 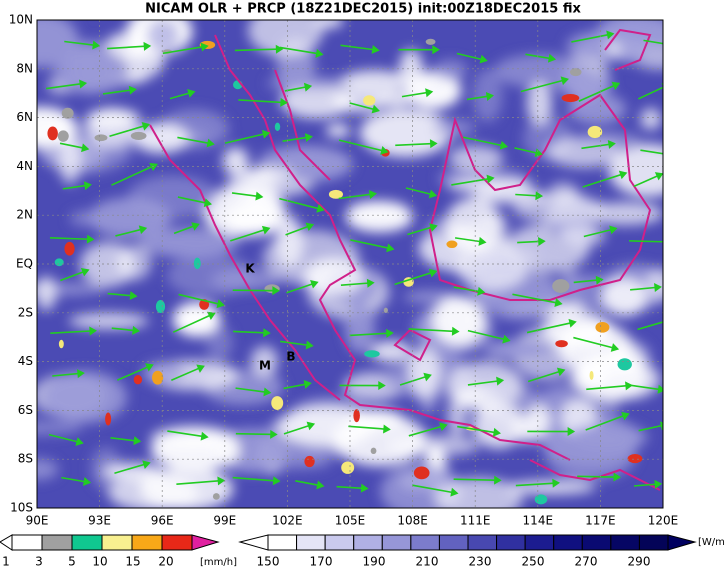 What do you see at coordinates (24, 166) in the screenshot?
I see `lat-label: 4N` at bounding box center [24, 166].